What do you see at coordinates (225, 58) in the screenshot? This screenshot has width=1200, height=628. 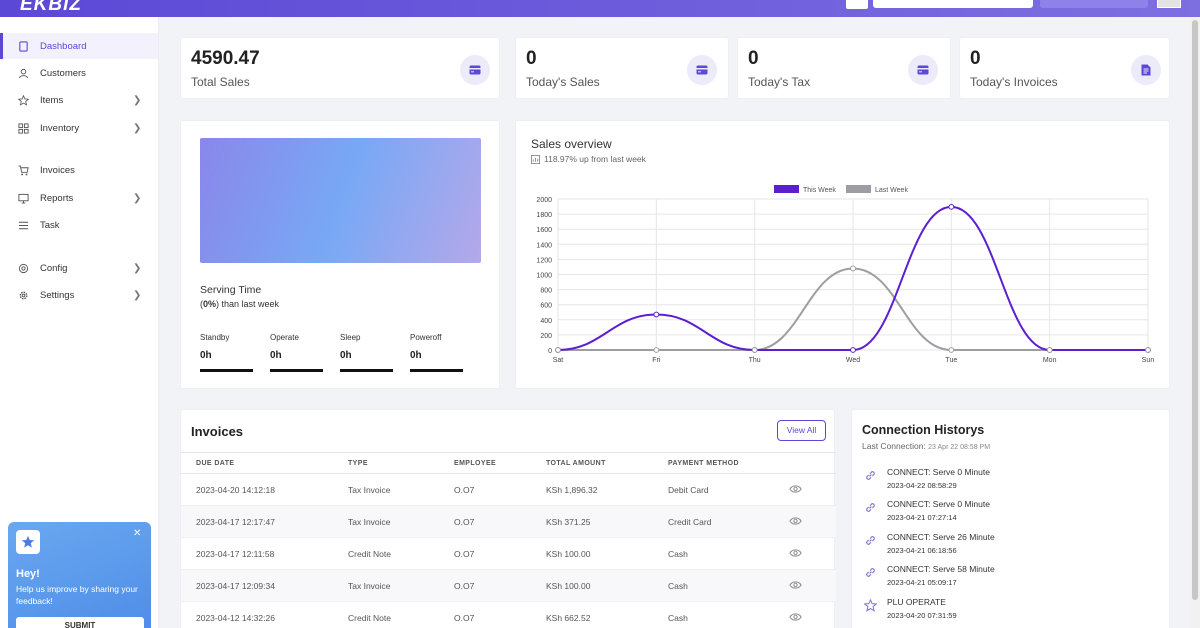 I see `stat-value: 4590.47` at bounding box center [225, 58].